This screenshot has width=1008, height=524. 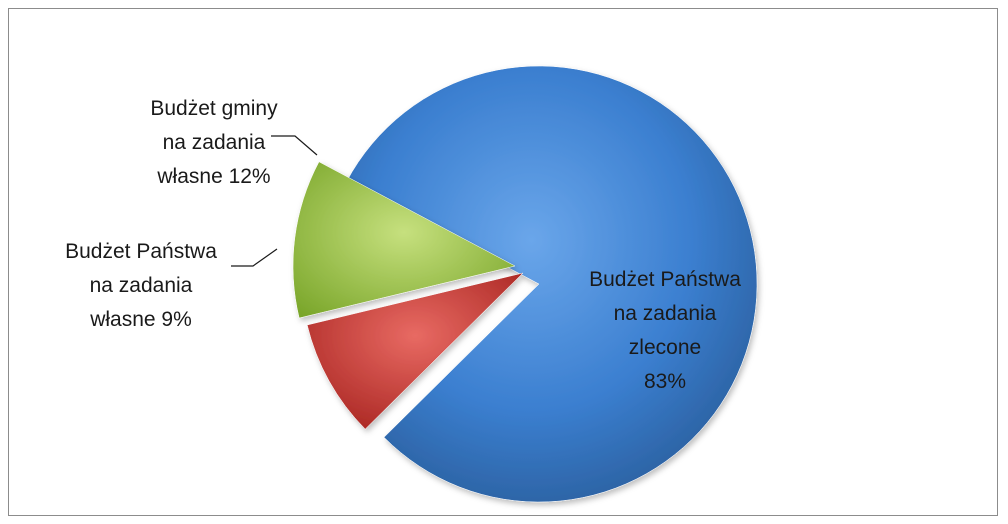 I want to click on slice-panstwa-wlasne, so click(x=415, y=351).